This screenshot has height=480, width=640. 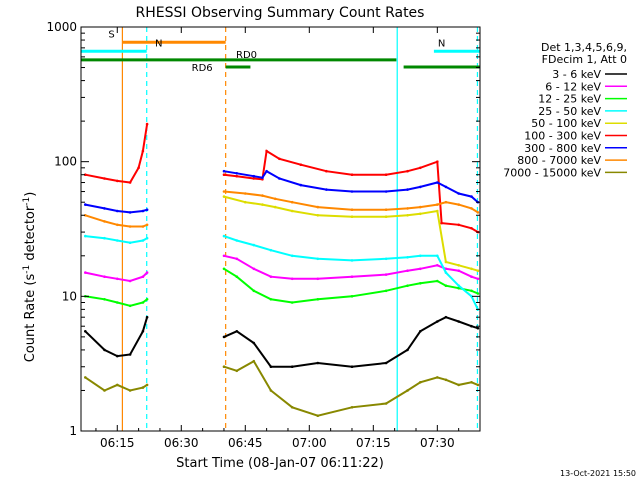 What do you see at coordinates (584, 47) in the screenshot?
I see `legend-header-0: Det 1,3,4,5,6,9,` at bounding box center [584, 47].